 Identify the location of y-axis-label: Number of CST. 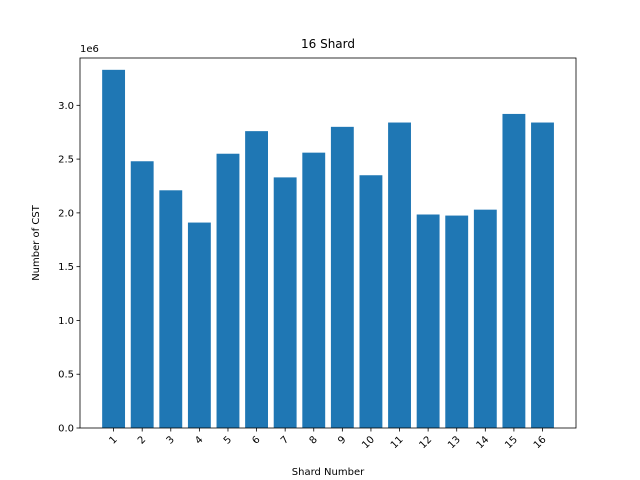
(36, 242).